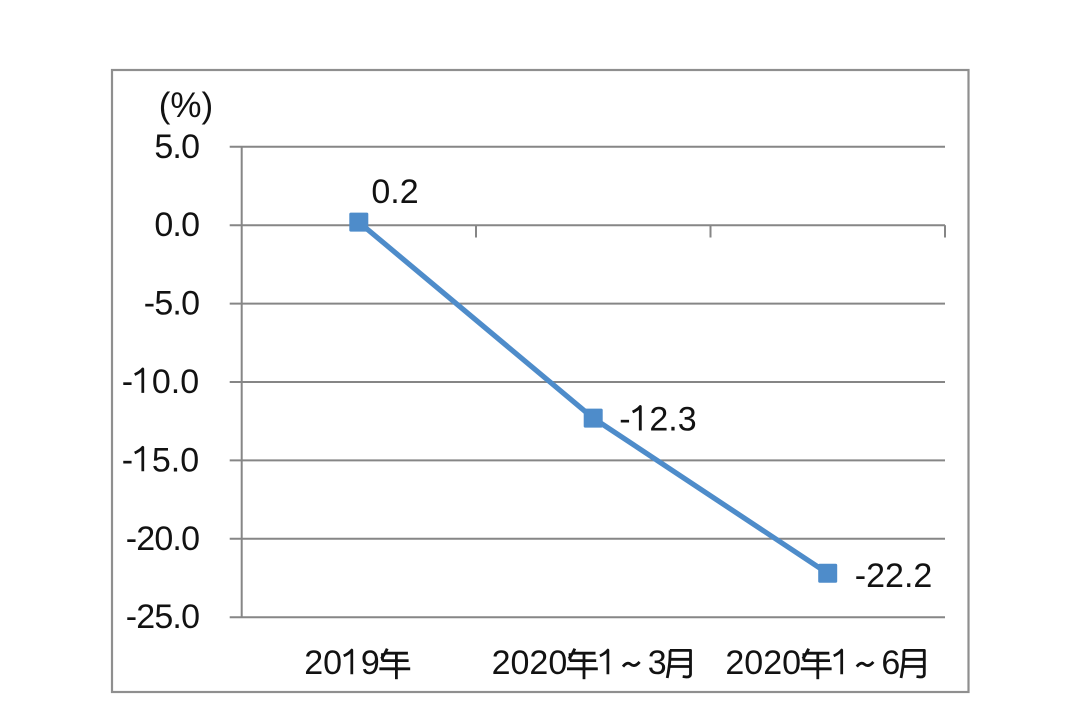 The image size is (1080, 710). What do you see at coordinates (657, 663) in the screenshot?
I see `svg-text: 3` at bounding box center [657, 663].